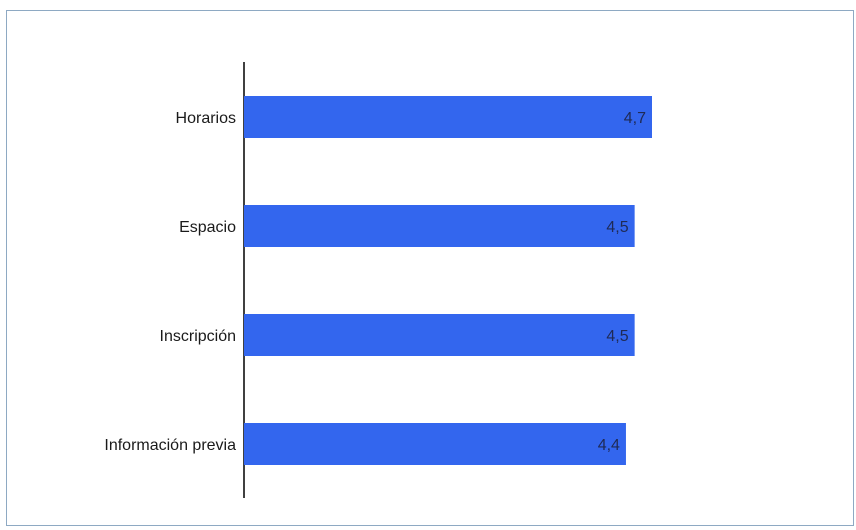 The width and height of the screenshot is (856, 530). Describe the element at coordinates (609, 445) in the screenshot. I see `data-label: 4,4` at that location.